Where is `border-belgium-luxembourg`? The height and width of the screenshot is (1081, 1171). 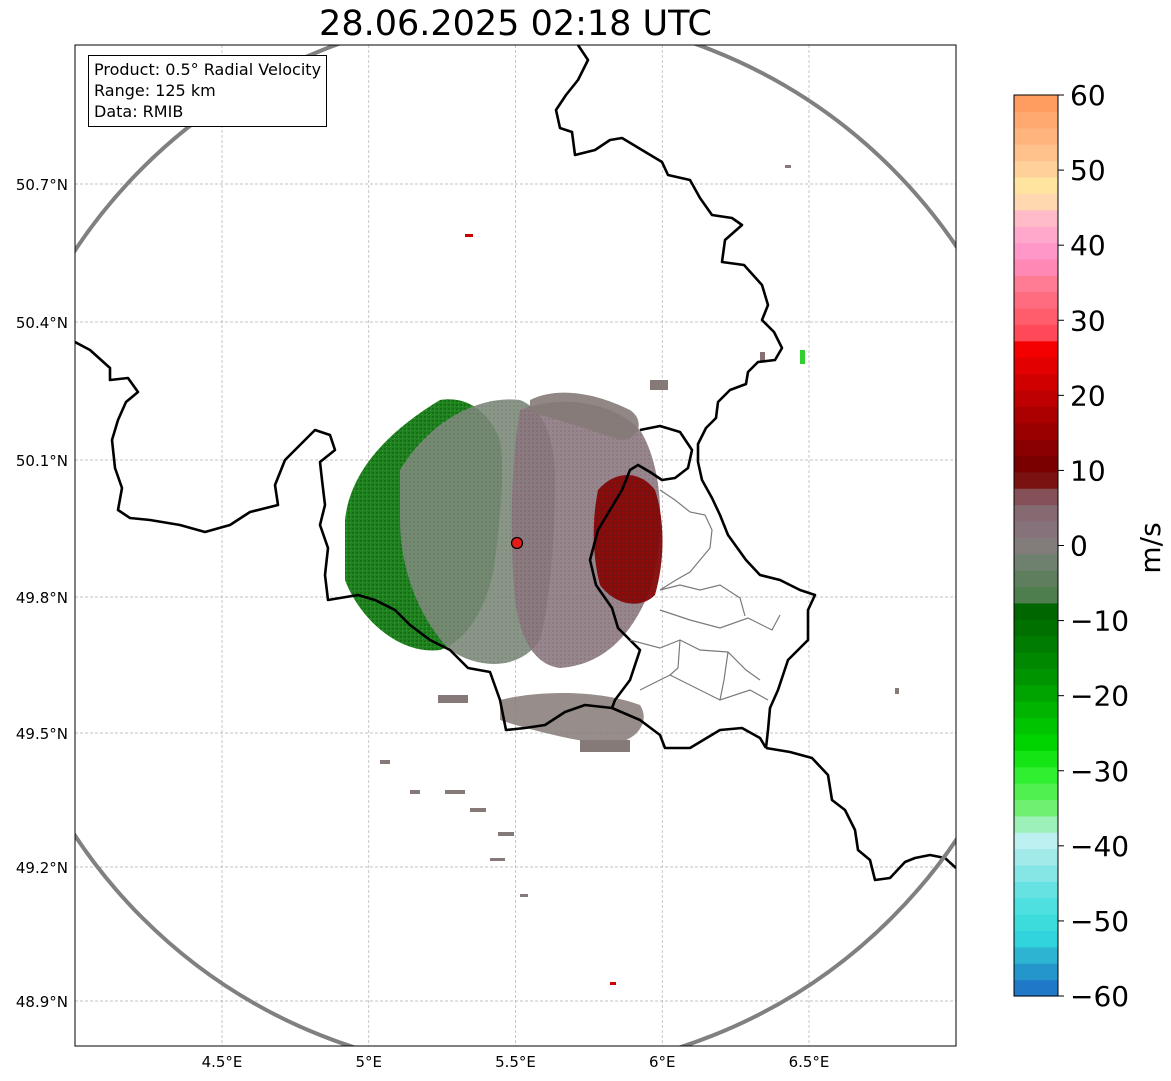 border-belgium-luxembourg is located at coordinates (641, 566).